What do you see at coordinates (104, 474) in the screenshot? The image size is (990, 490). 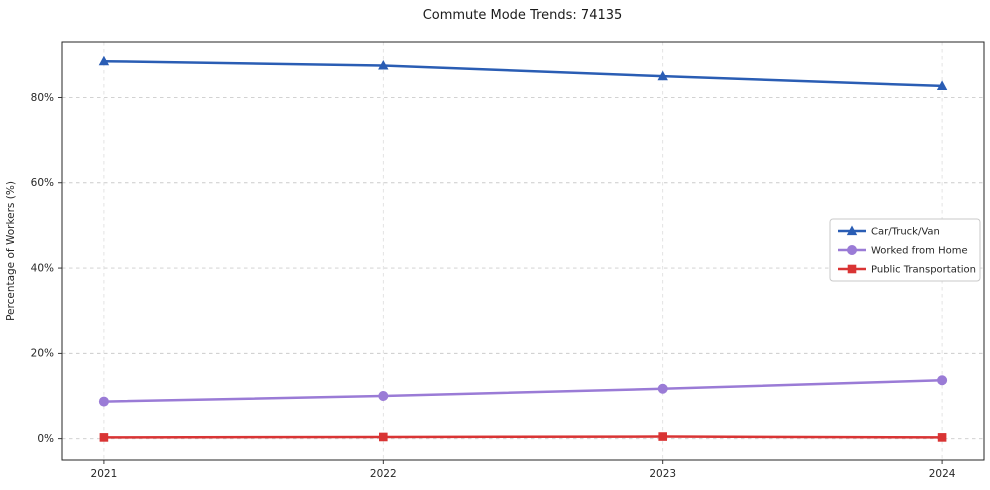 I see `x-tick-label: 2021` at bounding box center [104, 474].